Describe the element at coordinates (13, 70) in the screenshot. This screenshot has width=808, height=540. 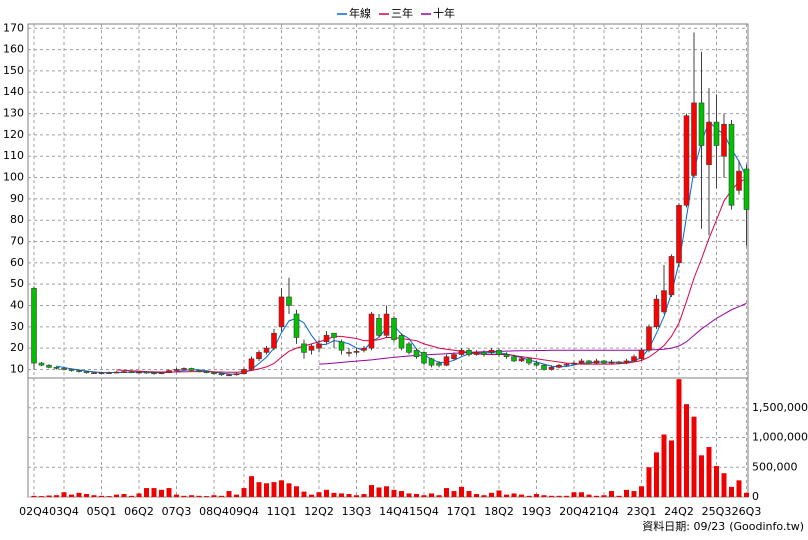
I see `y-tick-label: 150` at that location.